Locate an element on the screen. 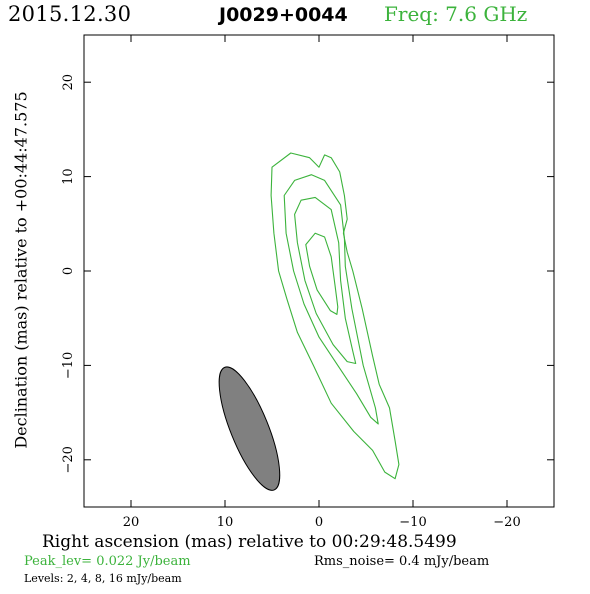 The width and height of the screenshot is (590, 594). y-tick-label: −20 is located at coordinates (68, 459).